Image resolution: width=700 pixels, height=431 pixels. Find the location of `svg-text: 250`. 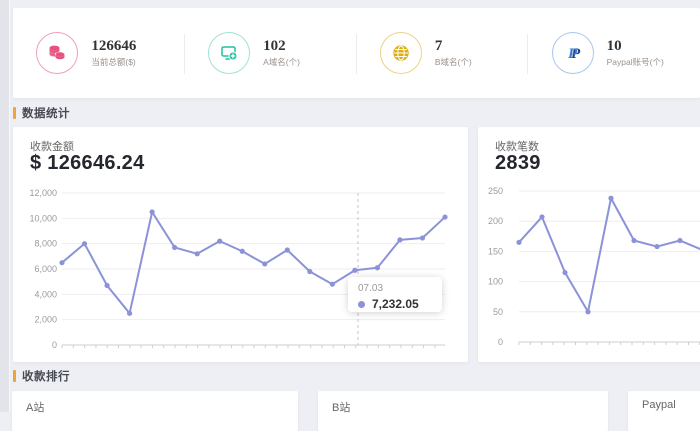

svg-text: 250 is located at coordinates (495, 191).